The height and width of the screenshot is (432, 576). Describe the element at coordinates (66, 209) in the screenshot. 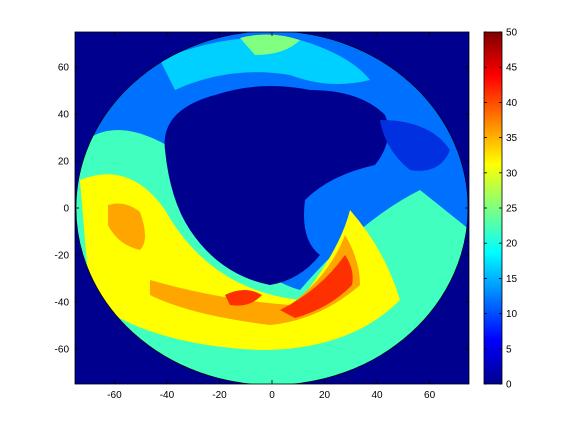

I see `y-tick-label: 0` at that location.